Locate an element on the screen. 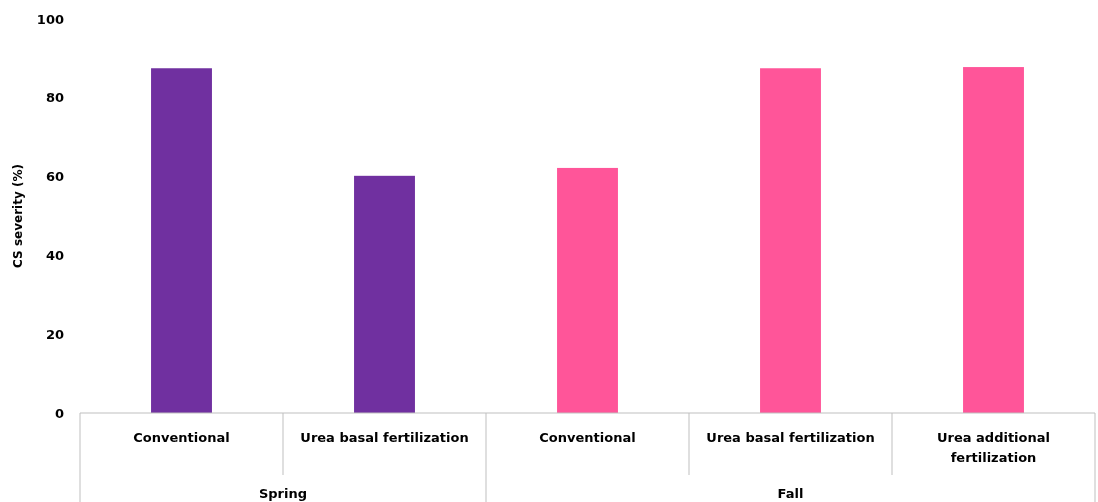 The height and width of the screenshot is (502, 1098). y-tick-label: 80 is located at coordinates (54, 98).